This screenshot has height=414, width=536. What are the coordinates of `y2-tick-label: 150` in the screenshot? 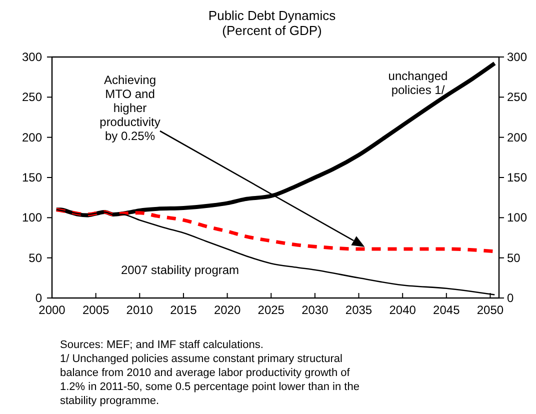 It's located at (517, 177).